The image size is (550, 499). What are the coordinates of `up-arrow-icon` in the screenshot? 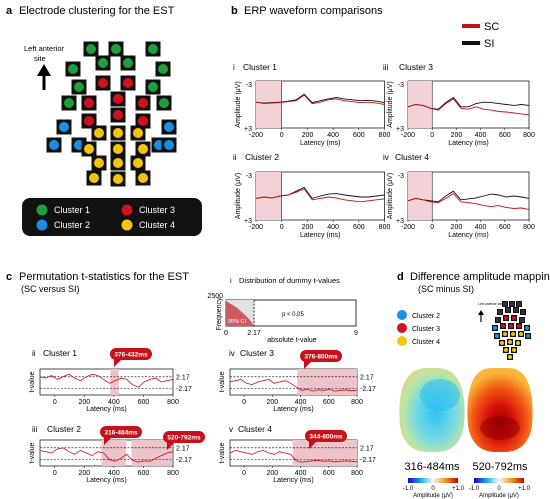 It's located at (44, 77).